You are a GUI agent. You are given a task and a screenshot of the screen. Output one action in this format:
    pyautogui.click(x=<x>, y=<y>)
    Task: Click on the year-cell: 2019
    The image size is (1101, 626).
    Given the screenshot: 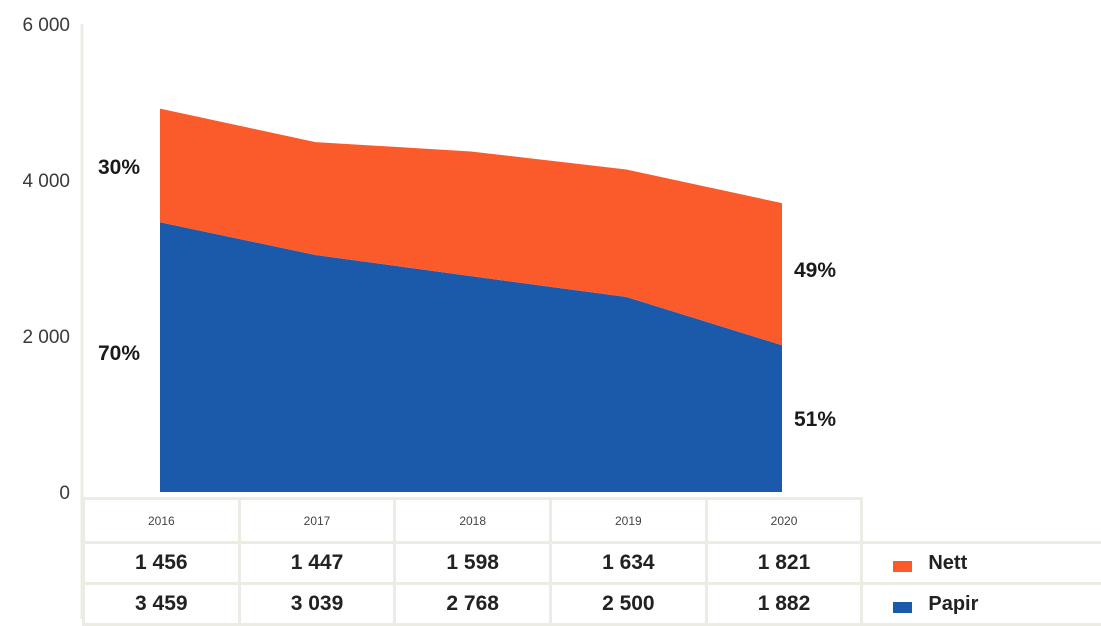 What is the action you would take?
    pyautogui.click(x=629, y=521)
    